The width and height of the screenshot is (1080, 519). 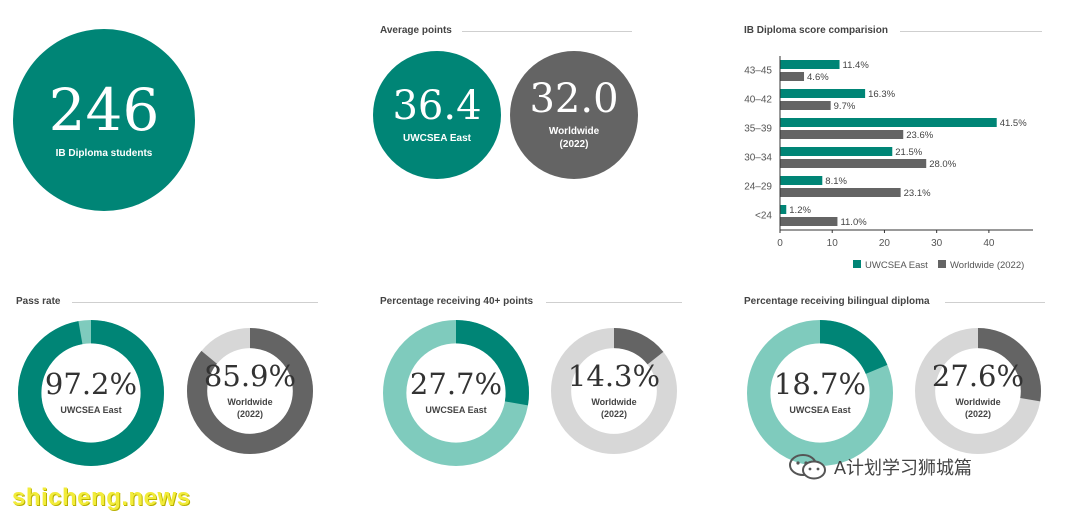 What do you see at coordinates (919, 135) in the screenshot?
I see `bar-value-label: 23.6%` at bounding box center [919, 135].